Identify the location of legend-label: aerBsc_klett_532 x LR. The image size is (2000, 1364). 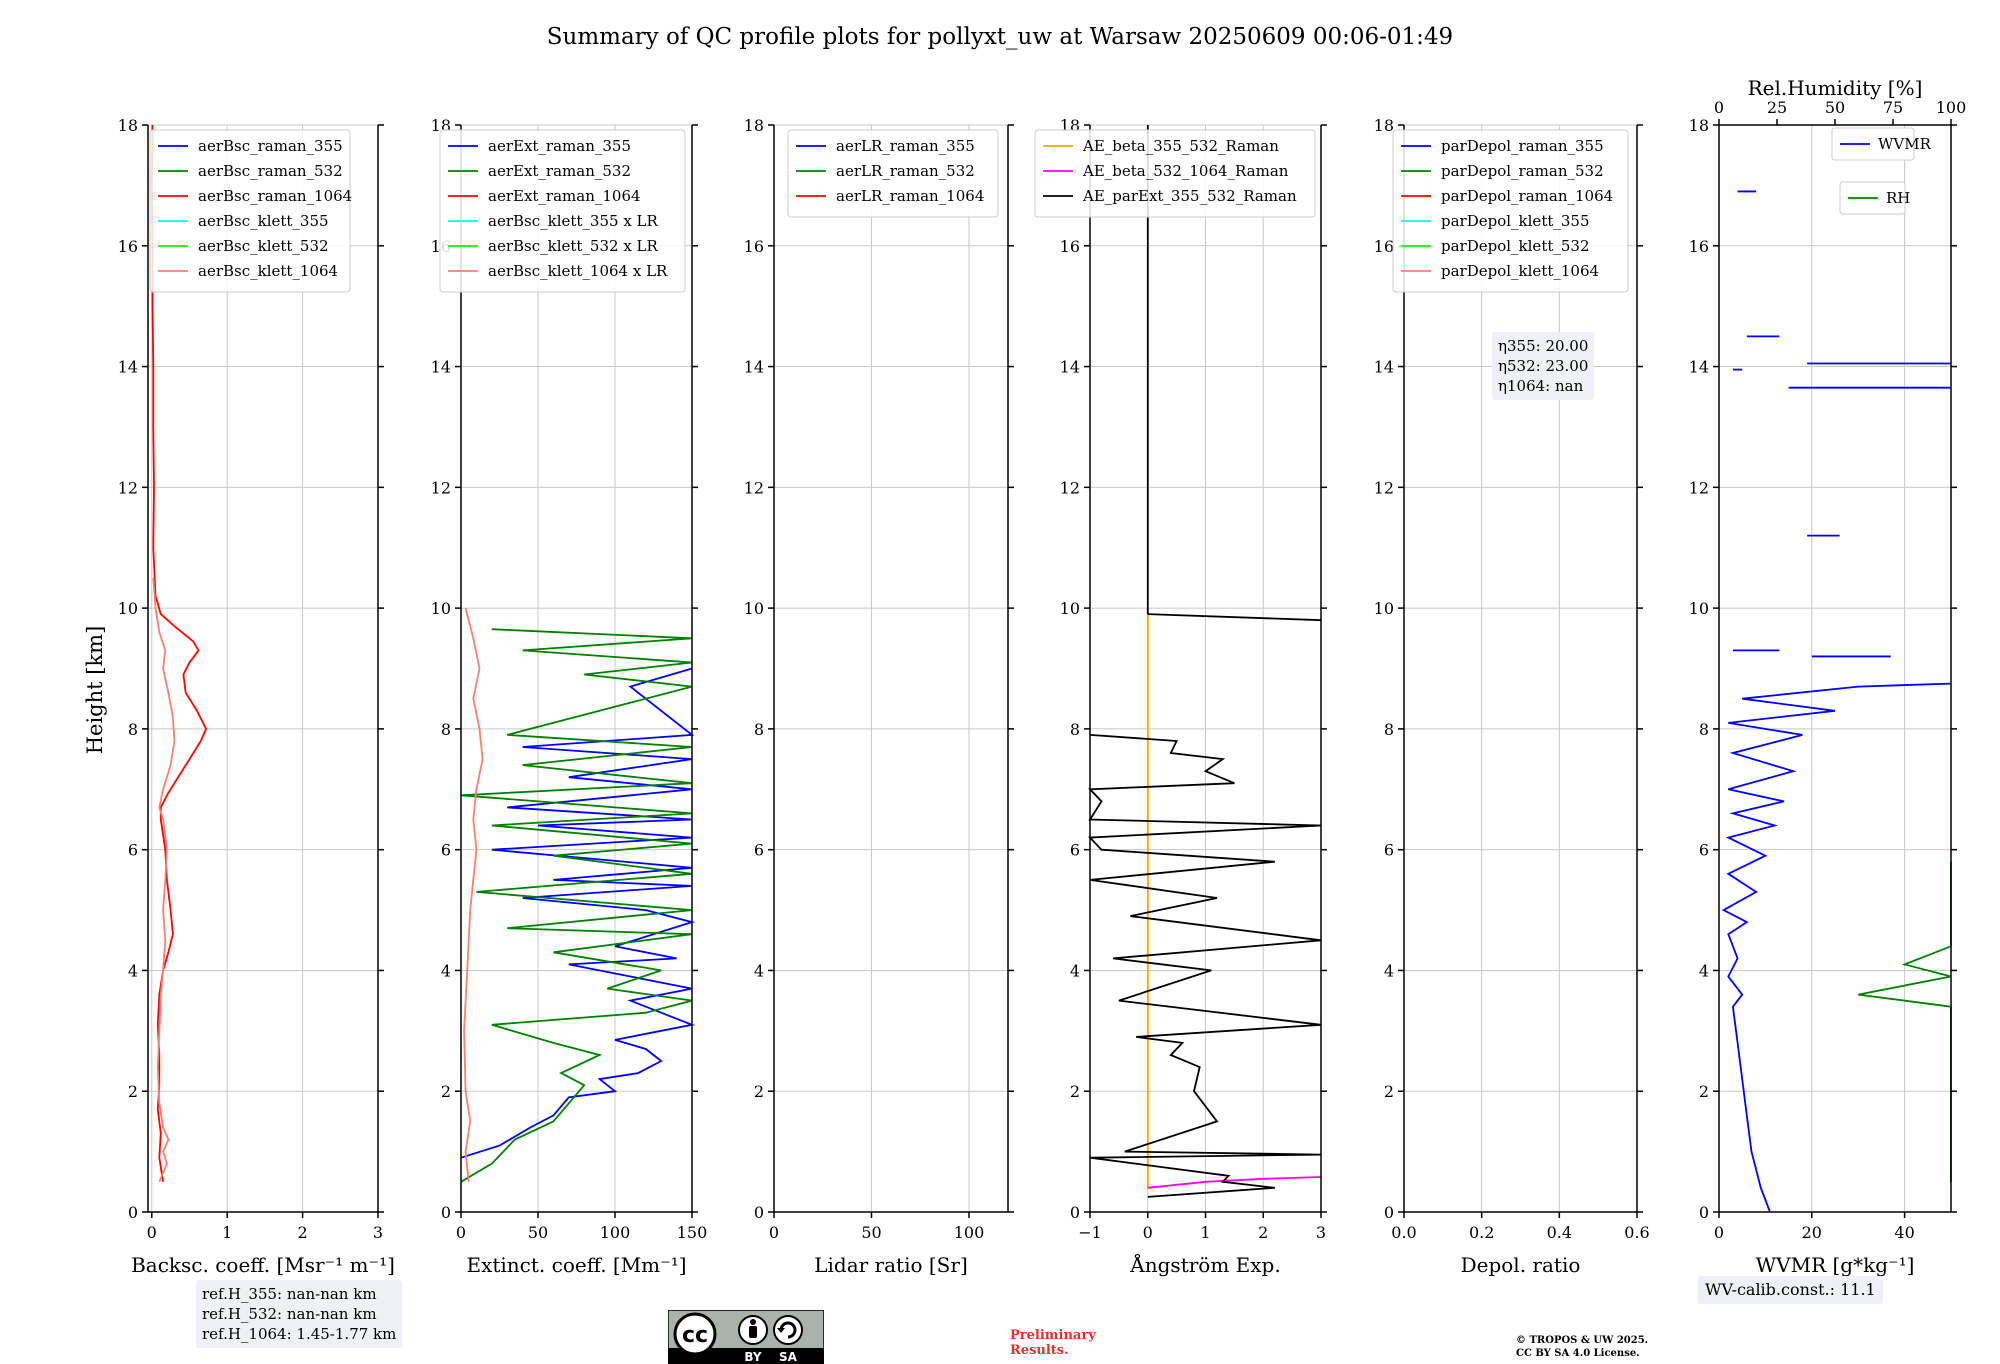
(573, 246).